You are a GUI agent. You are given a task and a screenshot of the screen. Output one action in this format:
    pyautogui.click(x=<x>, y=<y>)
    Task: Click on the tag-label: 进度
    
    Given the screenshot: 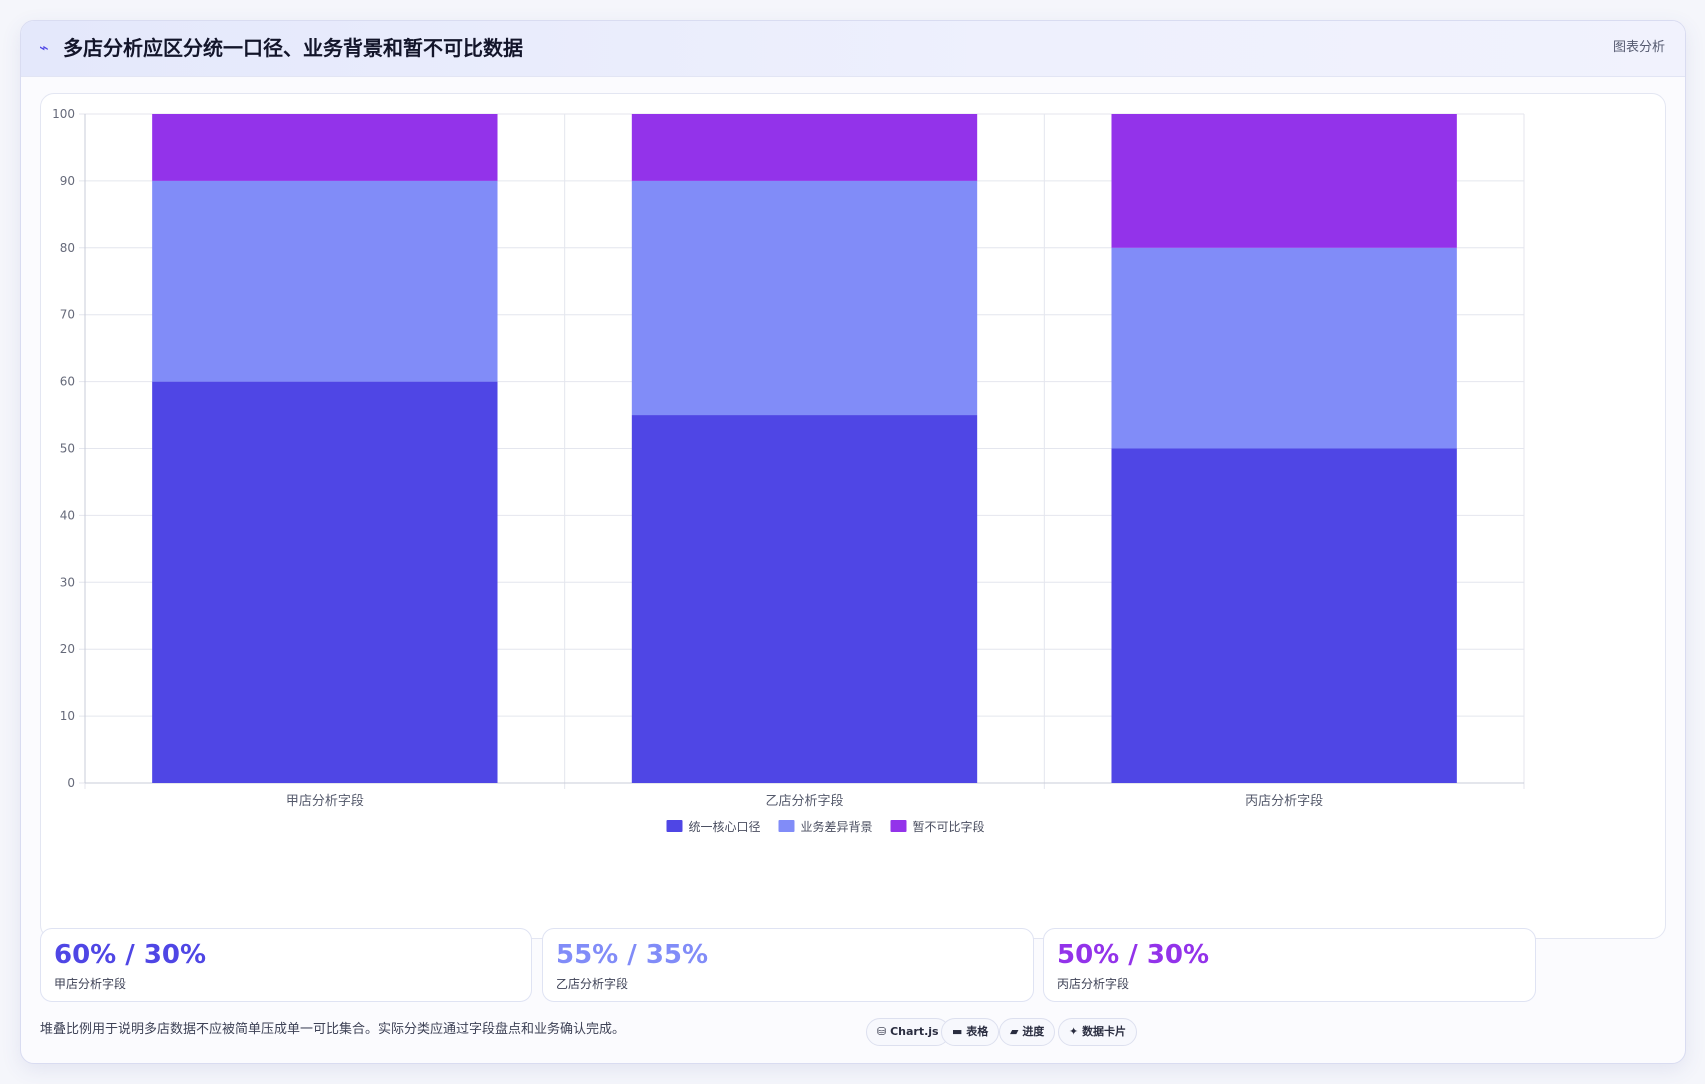 What is the action you would take?
    pyautogui.click(x=1033, y=1031)
    